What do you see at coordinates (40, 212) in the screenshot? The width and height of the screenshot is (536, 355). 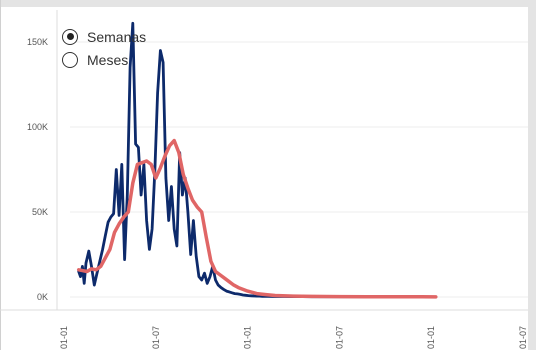 I see `y-tick-label: 50K` at bounding box center [40, 212].